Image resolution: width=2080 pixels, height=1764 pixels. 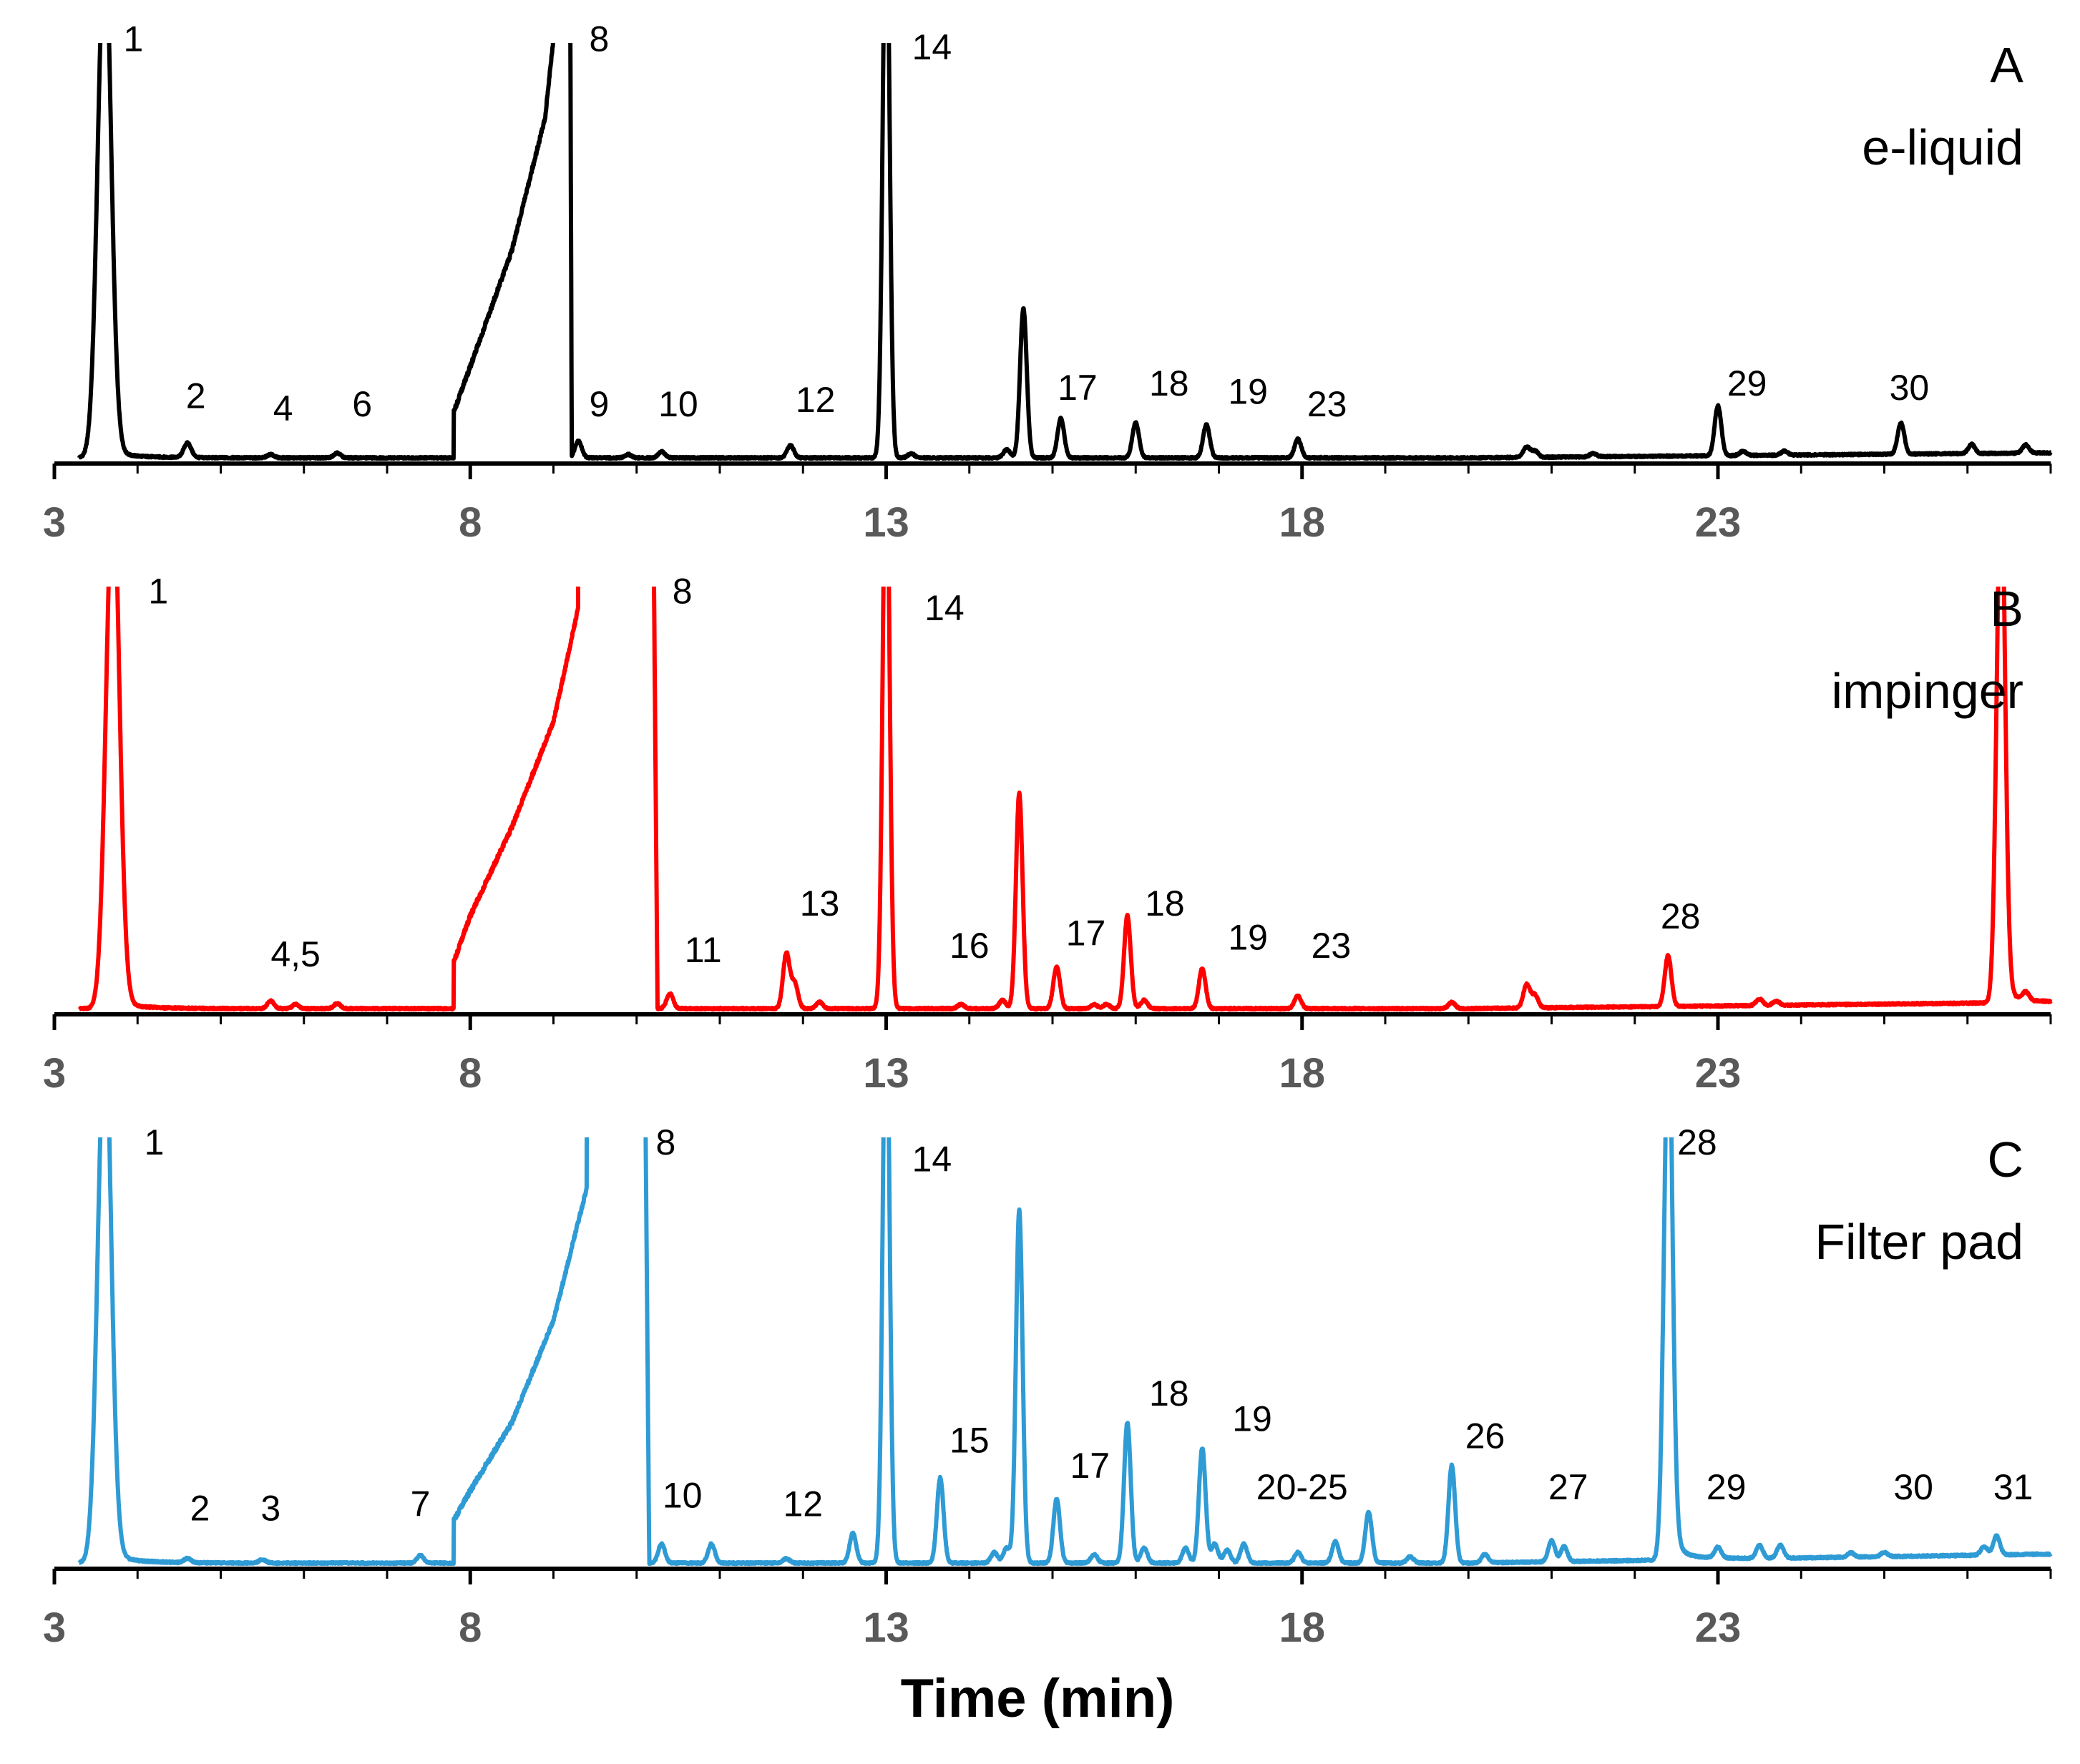 I want to click on panel-letter: A, so click(x=2006, y=65).